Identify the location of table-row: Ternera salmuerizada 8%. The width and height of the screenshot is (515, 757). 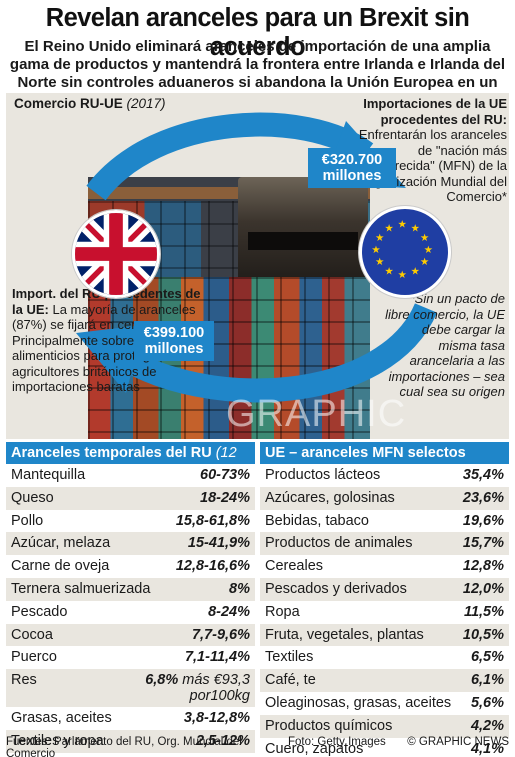
(130, 589).